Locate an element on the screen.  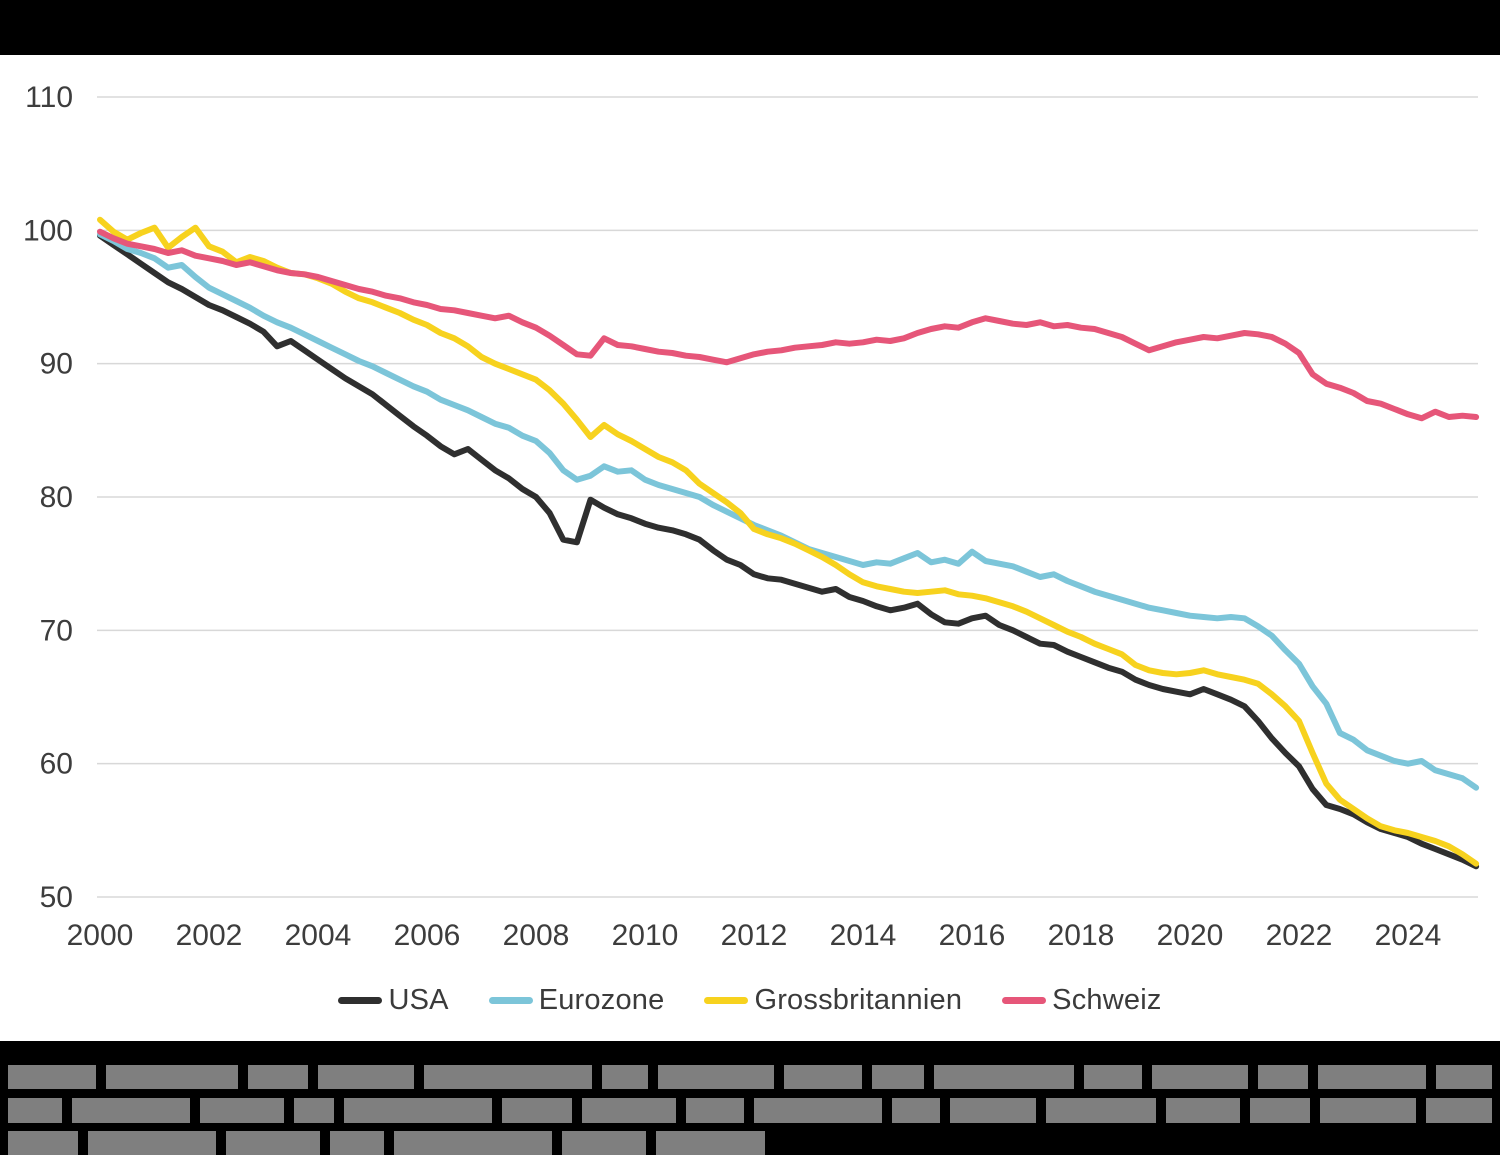
legend-label-eurozone: Eurozone is located at coordinates (601, 1000).